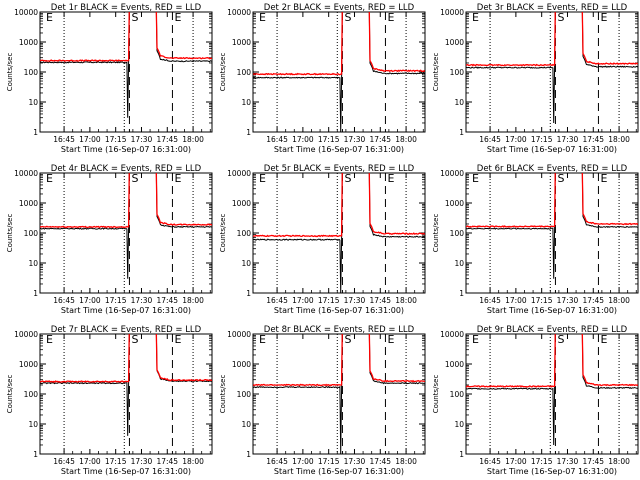  What do you see at coordinates (126, 169) in the screenshot?
I see `panel-title: Det 4r BLACK = Events, RED = LLD` at bounding box center [126, 169].